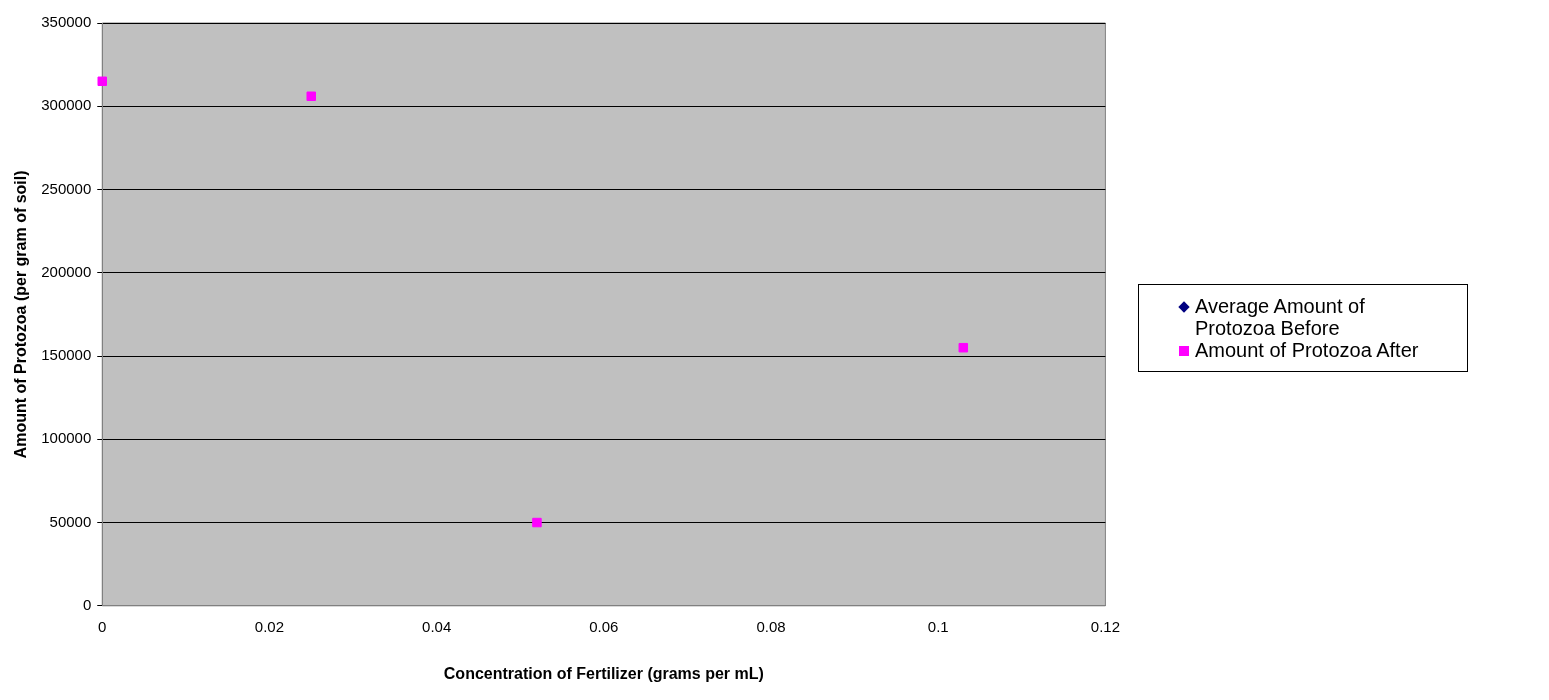 The height and width of the screenshot is (700, 1549). I want to click on x-axis-title: Concentration of Fertilizer (grams per mL), so click(603, 673).